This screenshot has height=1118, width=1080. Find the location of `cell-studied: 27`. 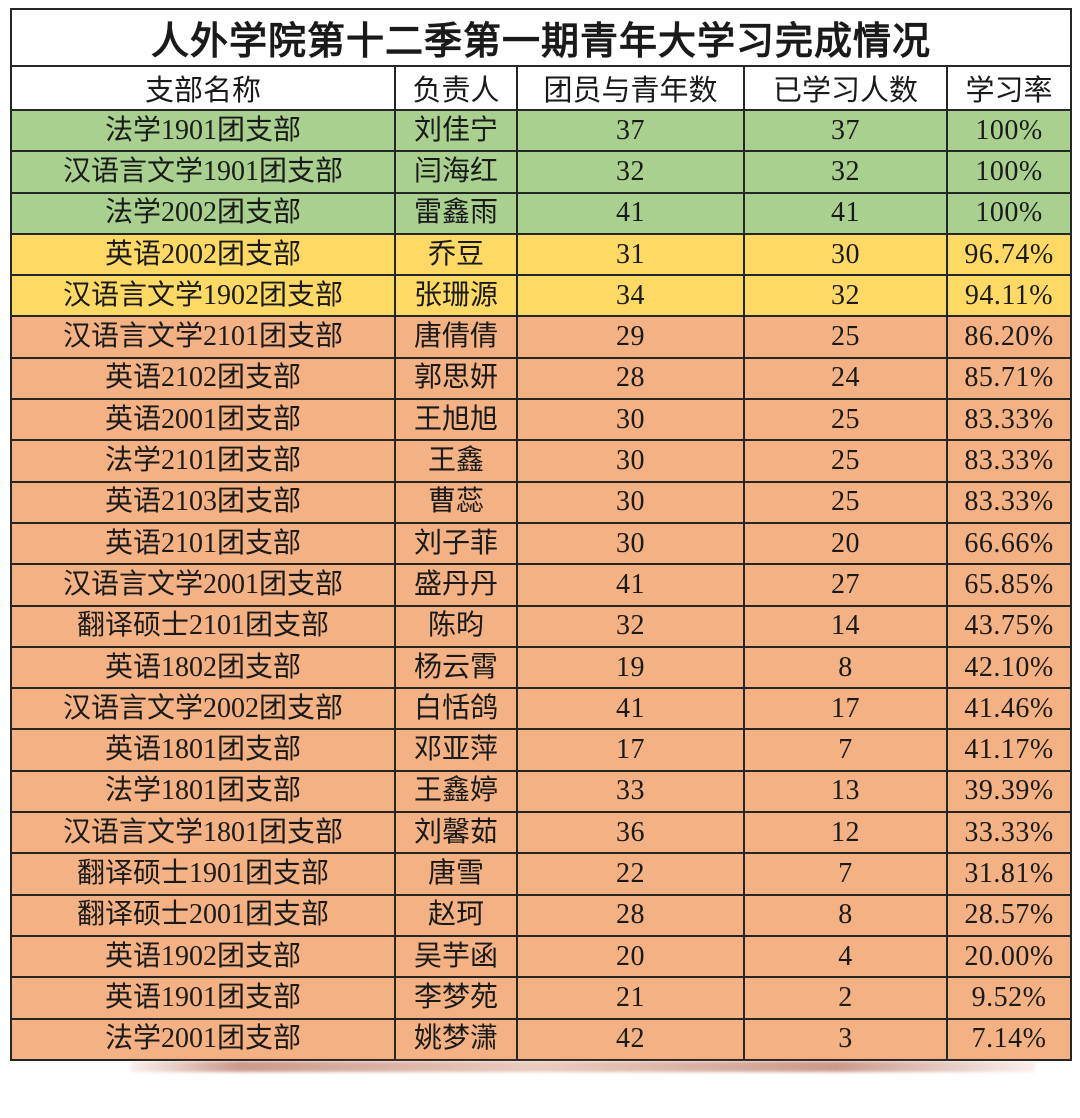

cell-studied: 27 is located at coordinates (845, 585).